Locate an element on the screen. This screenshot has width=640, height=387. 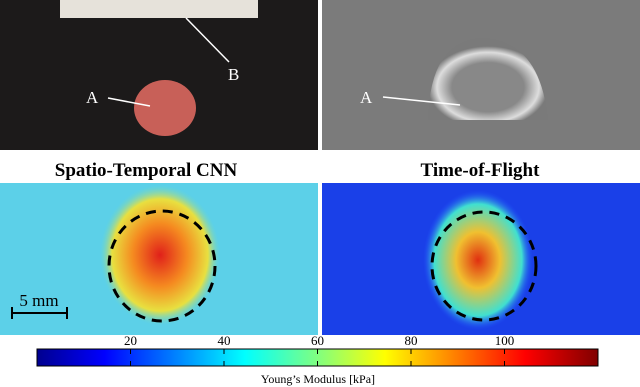
scale-label: 5 mm is located at coordinates (38, 300).